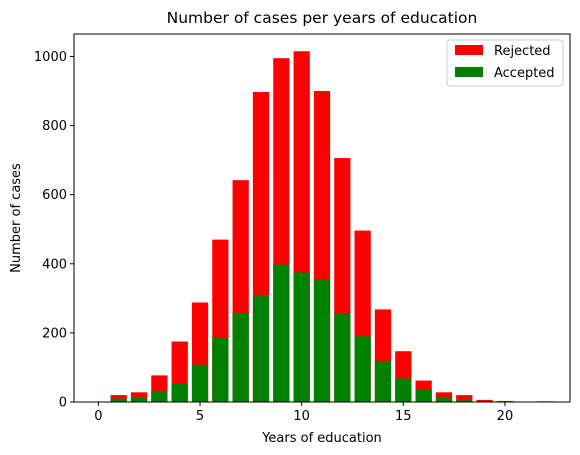 The width and height of the screenshot is (580, 455). Describe the element at coordinates (98, 416) in the screenshot. I see `x-tick-label: 0` at that location.